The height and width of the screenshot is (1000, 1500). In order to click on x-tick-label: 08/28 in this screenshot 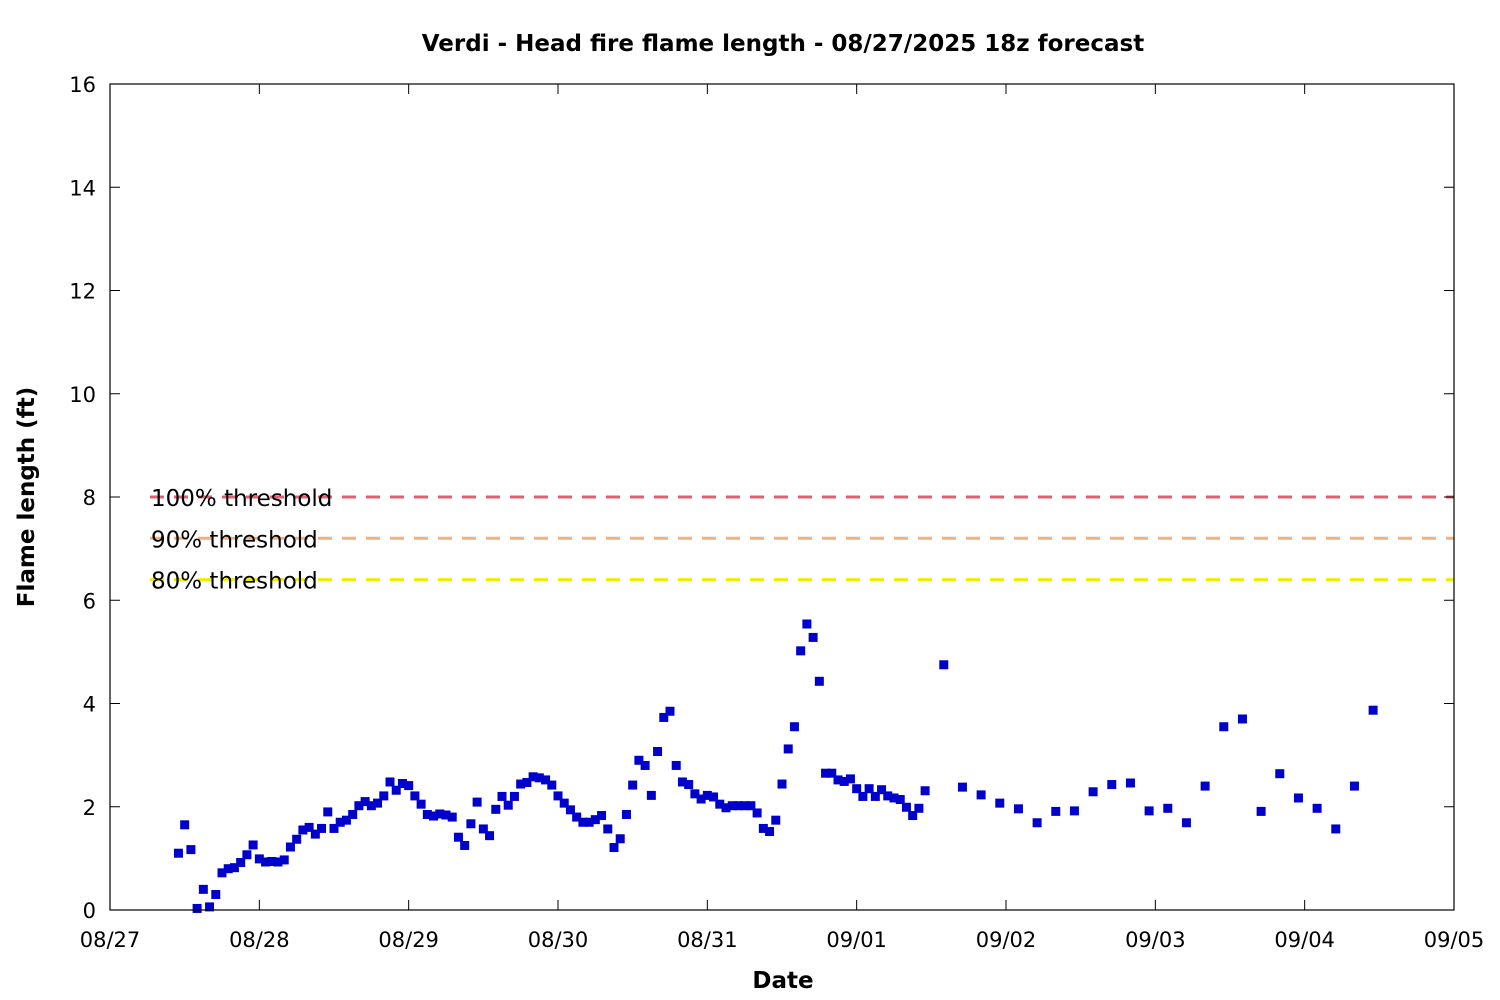, I will do `click(259, 940)`.